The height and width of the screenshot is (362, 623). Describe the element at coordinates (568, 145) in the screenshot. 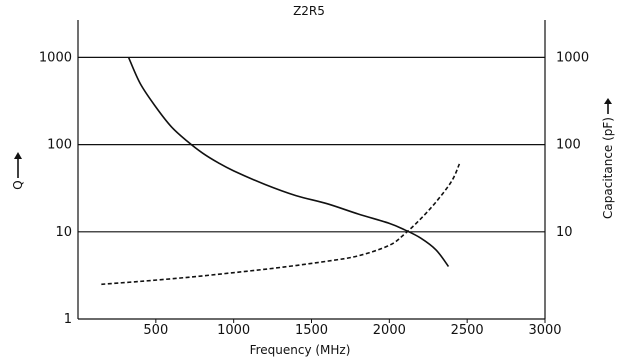

I see `y-tick-label-right: 100` at that location.